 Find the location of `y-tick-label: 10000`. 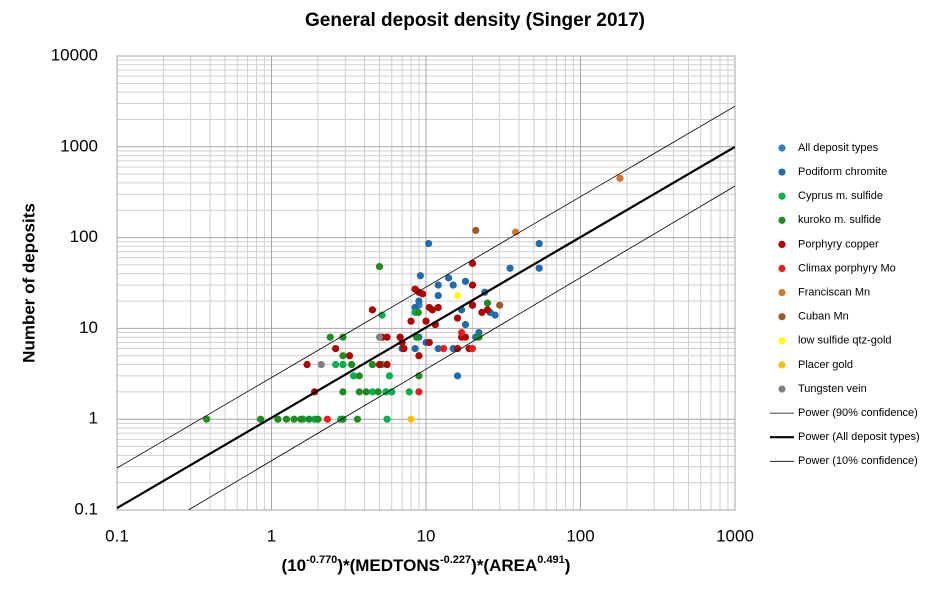

y-tick-label: 10000 is located at coordinates (74, 54).